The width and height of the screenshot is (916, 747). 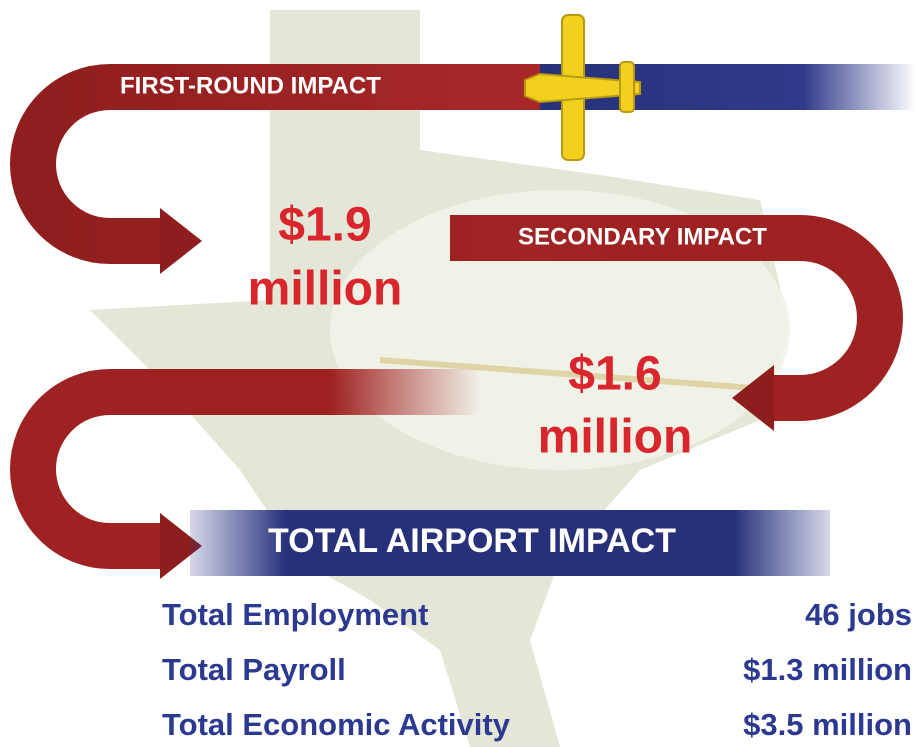 What do you see at coordinates (472, 541) in the screenshot?
I see `total-label: TOTAL AIRPORT IMPACT` at bounding box center [472, 541].